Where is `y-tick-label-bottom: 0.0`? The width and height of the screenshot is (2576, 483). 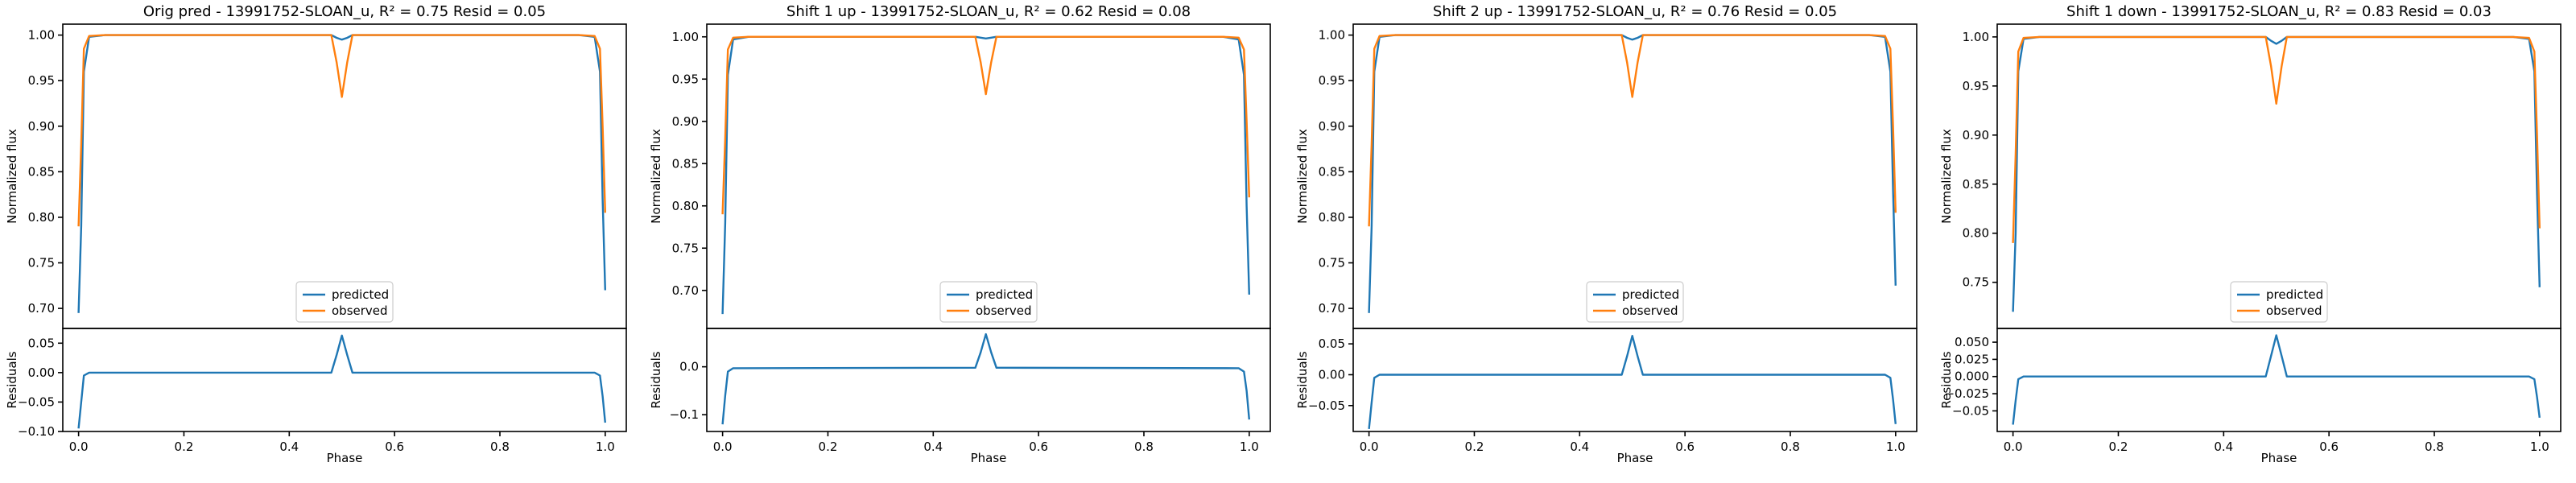 y-tick-label-bottom: 0.0 is located at coordinates (689, 367).